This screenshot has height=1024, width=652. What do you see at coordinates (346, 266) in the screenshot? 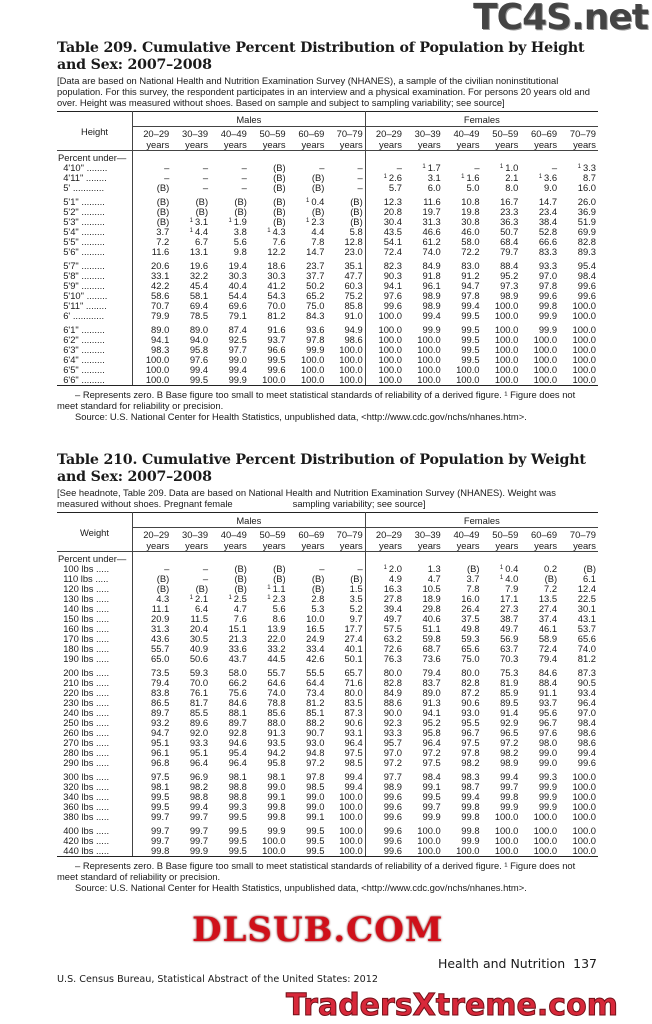
I see `male-value: 35.1` at bounding box center [346, 266].